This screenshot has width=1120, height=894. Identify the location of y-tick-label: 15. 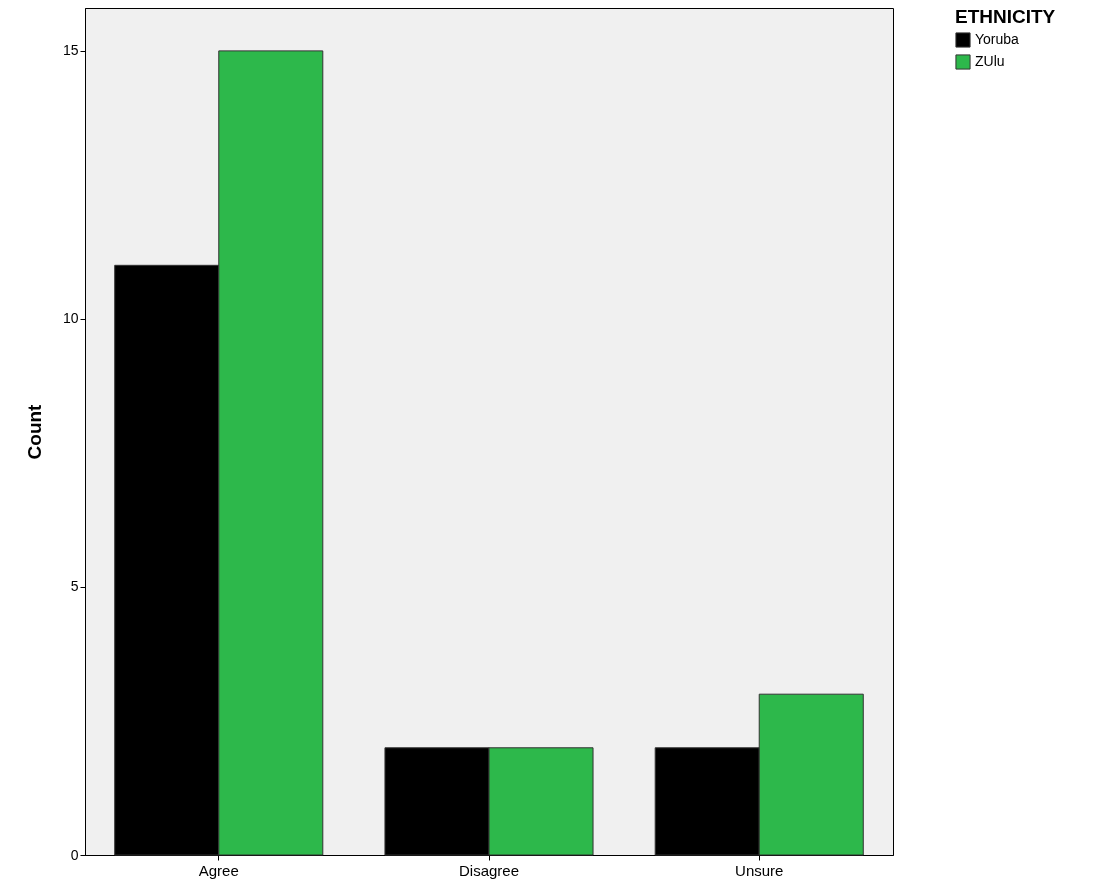
(70, 50).